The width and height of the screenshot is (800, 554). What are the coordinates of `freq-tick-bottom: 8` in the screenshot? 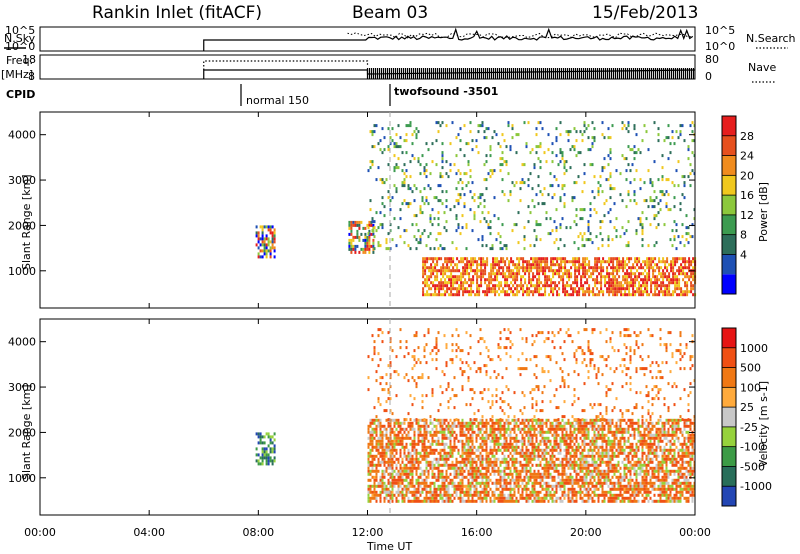 It's located at (31, 76).